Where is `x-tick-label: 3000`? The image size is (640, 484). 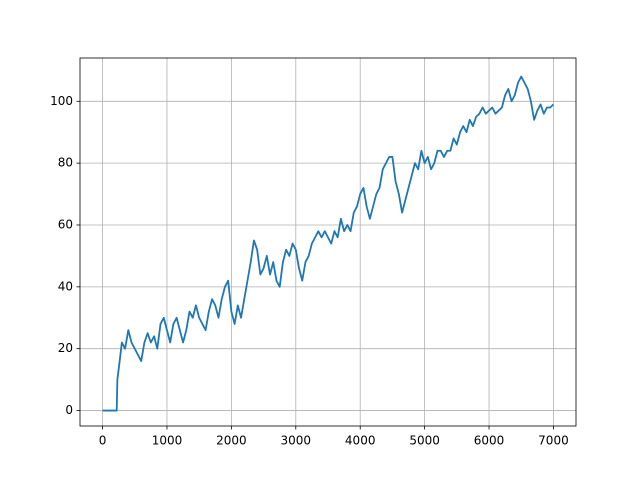 x-tick-label: 3000 is located at coordinates (296, 441).